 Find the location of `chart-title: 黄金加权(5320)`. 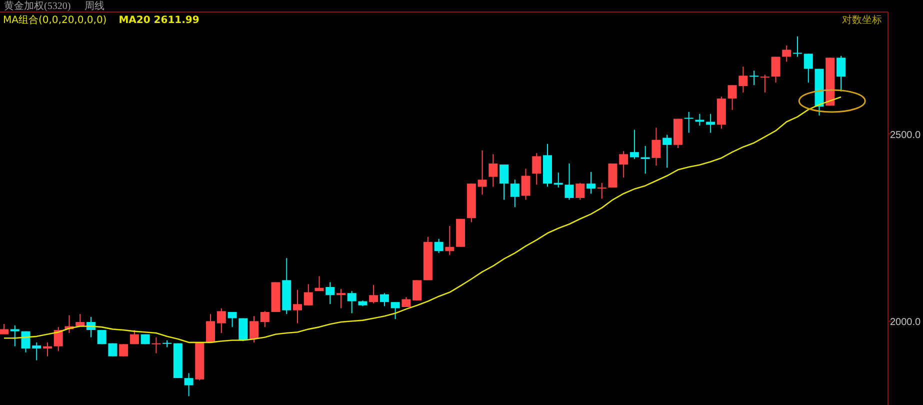

chart-title: 黄金加权(5320) is located at coordinates (37, 6).